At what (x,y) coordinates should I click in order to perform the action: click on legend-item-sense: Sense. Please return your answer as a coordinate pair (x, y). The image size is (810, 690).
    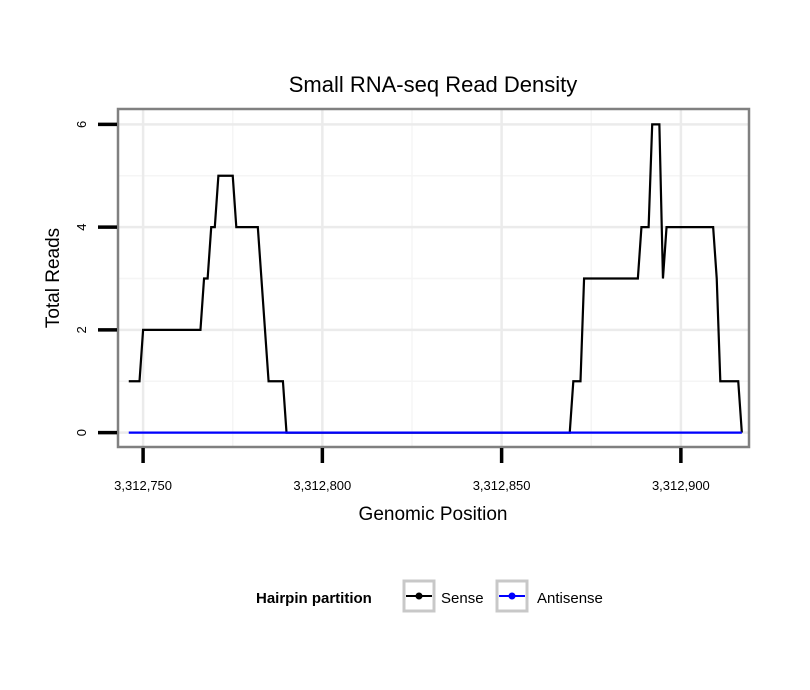
    Looking at the image, I should click on (443, 596).